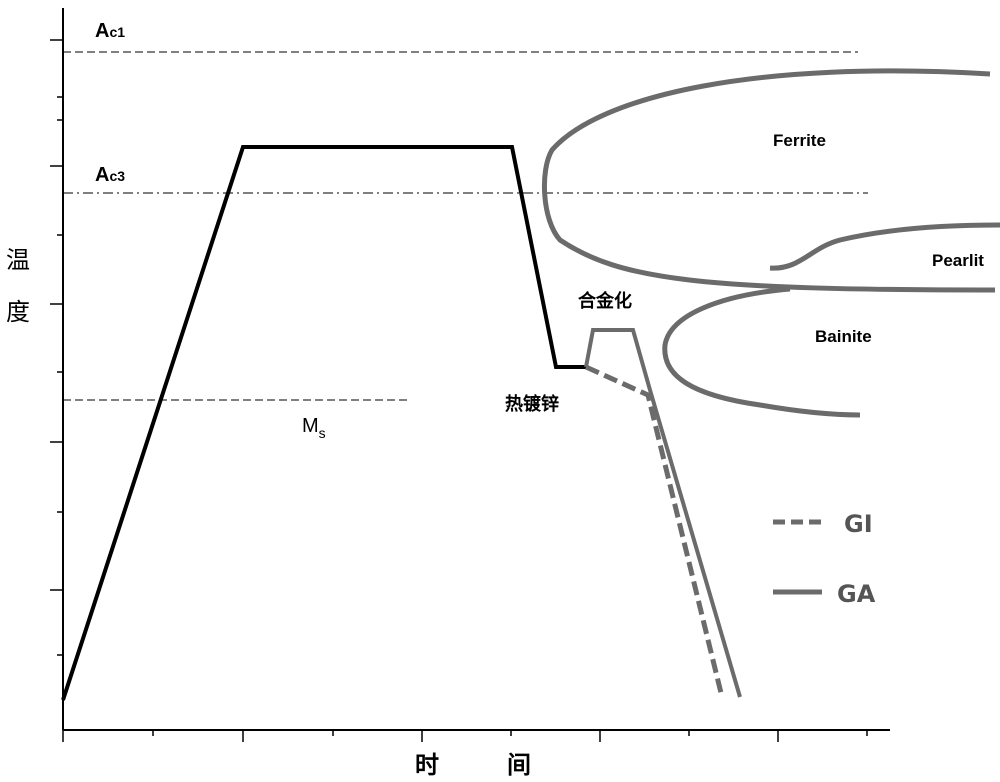  I want to click on x-axis-label-1: 时, so click(427, 765).